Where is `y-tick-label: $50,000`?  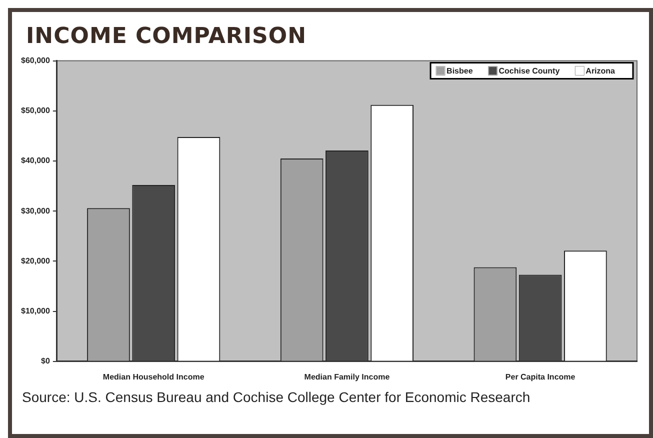 y-tick-label: $50,000 is located at coordinates (35, 111).